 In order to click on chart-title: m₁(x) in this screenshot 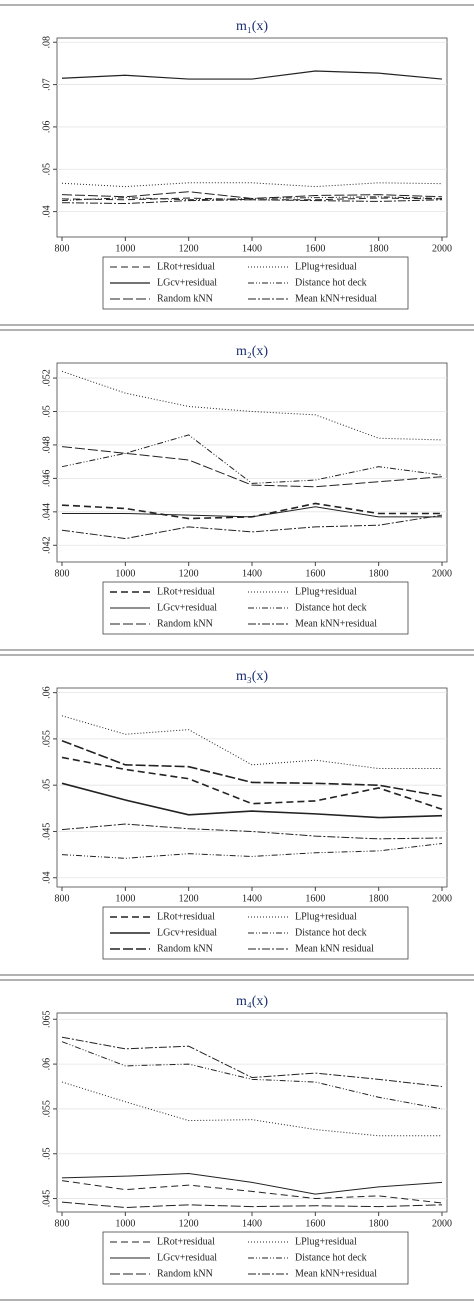, I will do `click(252, 26)`.